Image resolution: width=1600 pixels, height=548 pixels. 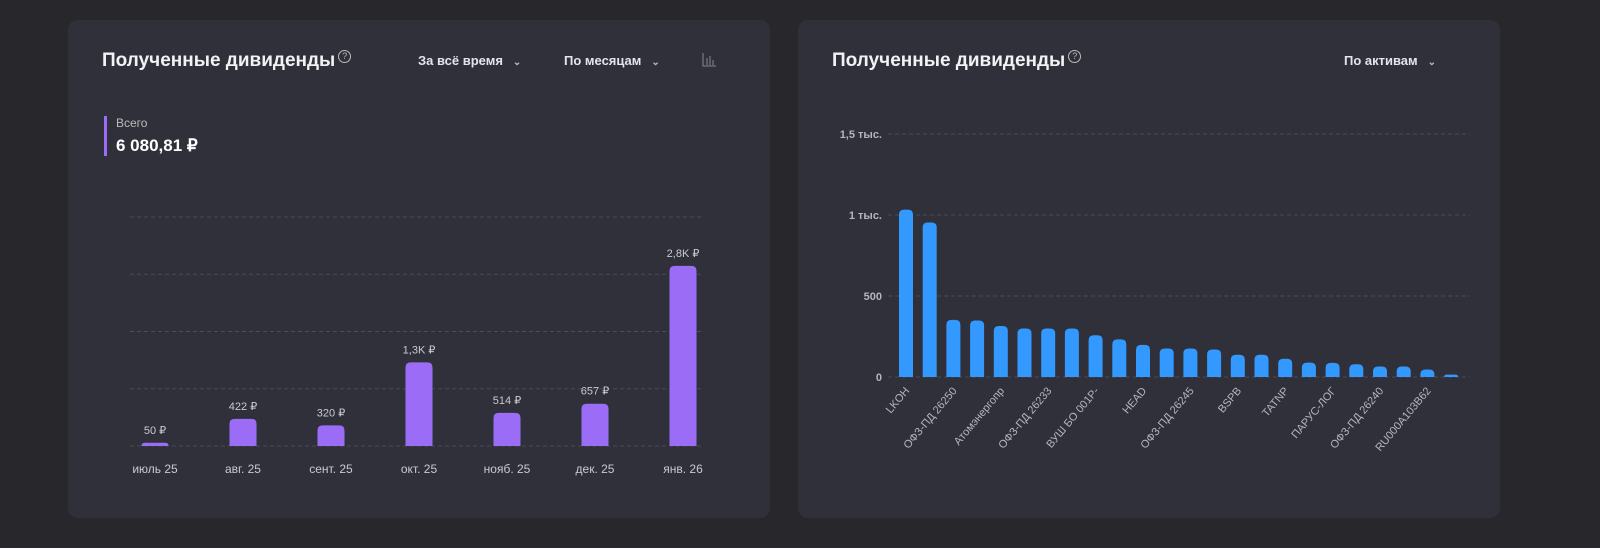 I want to click on period-dropdown: За всё время ⌄, so click(x=470, y=60).